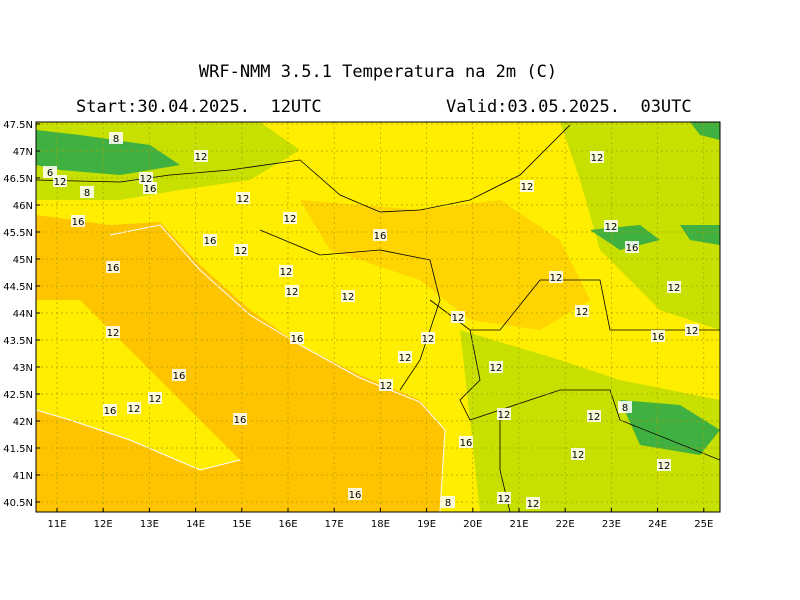 The width and height of the screenshot is (800, 600). What do you see at coordinates (18, 287) in the screenshot?
I see `lat-tick-label: 44.5N` at bounding box center [18, 287].